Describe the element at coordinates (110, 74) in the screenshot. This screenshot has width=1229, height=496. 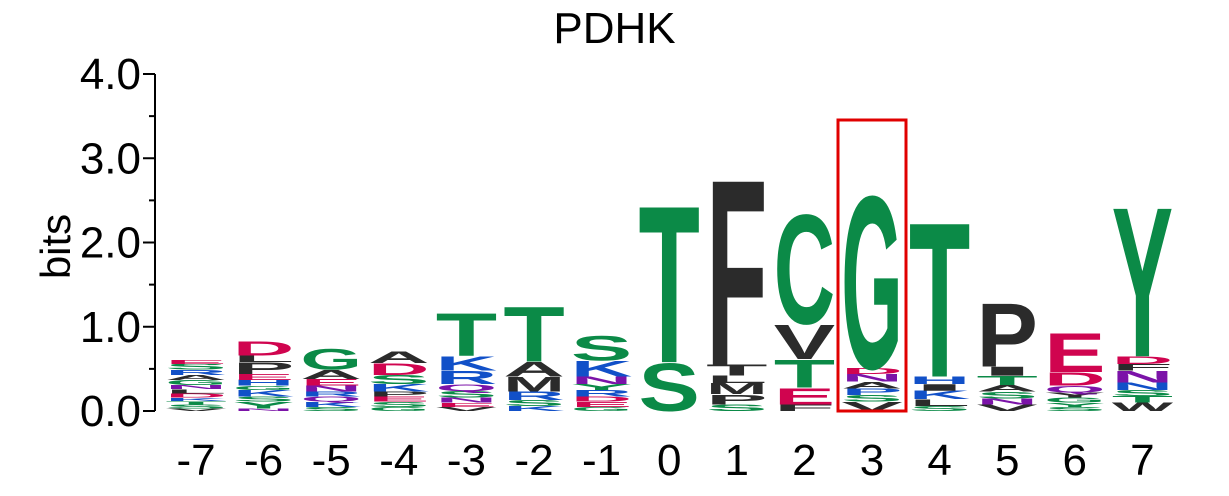
I see `y-tick-label: 4.0` at that location.